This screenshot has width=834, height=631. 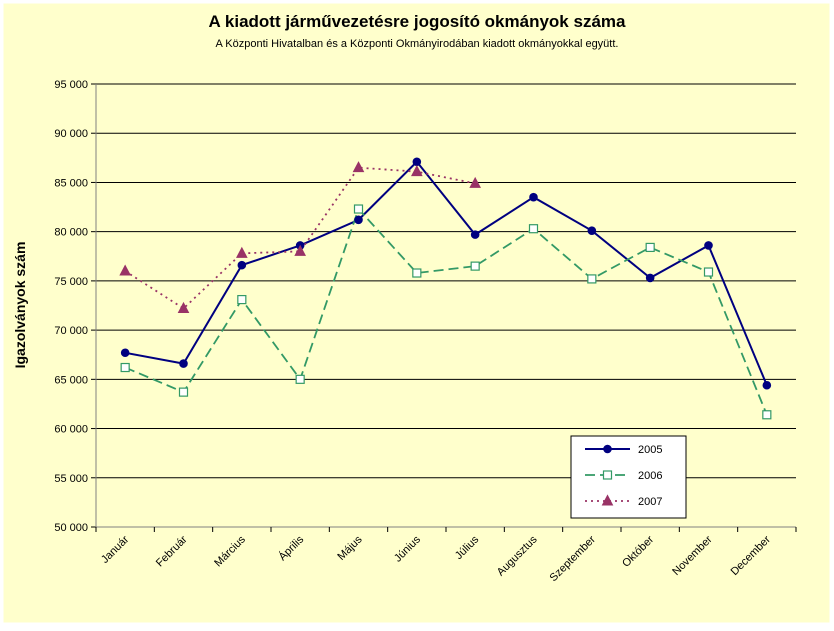 What do you see at coordinates (71, 282) in the screenshot?
I see `y-tick-label: 75 000` at bounding box center [71, 282].